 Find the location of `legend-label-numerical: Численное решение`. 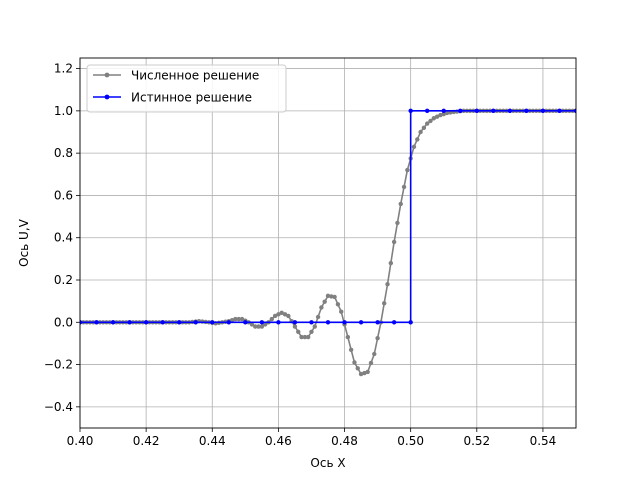

legend-label-numerical: Численное решение is located at coordinates (195, 76).